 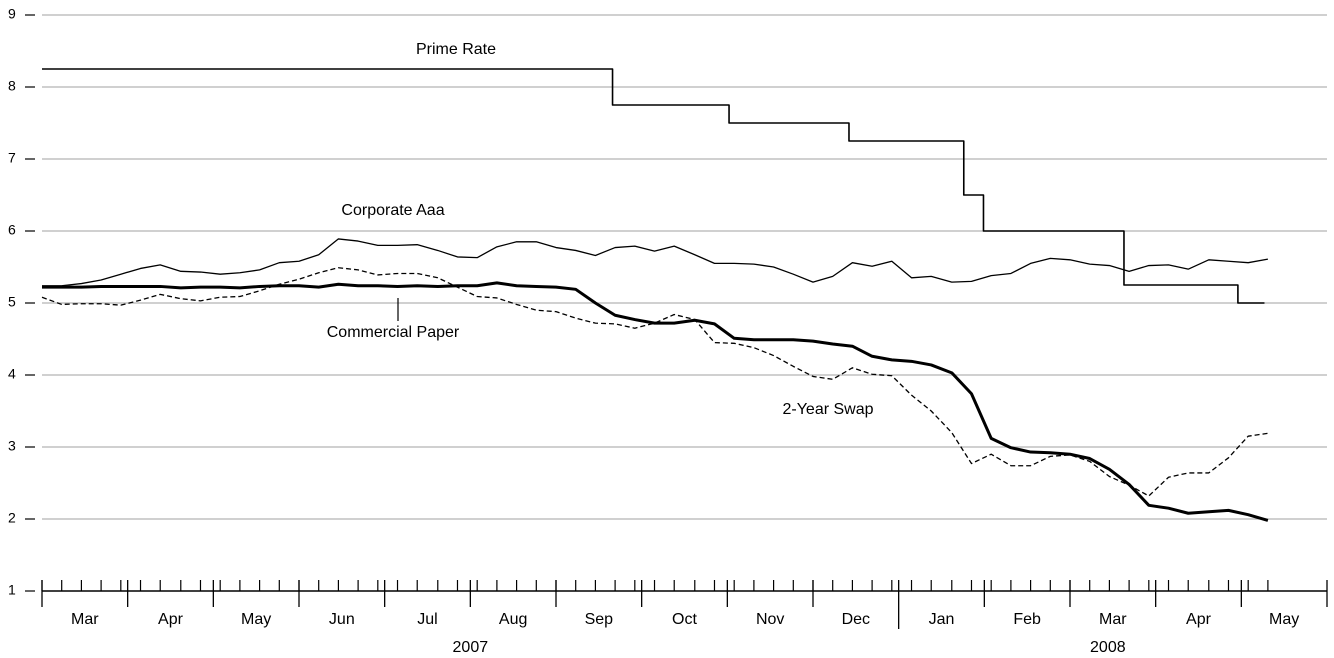 I want to click on y-tick-label: 8, so click(x=12, y=86).